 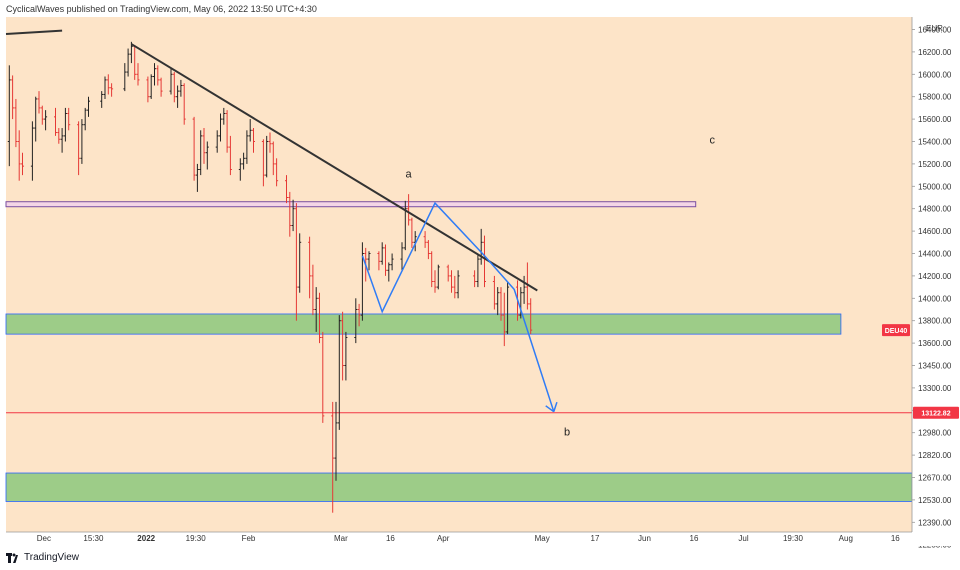 What do you see at coordinates (935, 298) in the screenshot?
I see `price-tick-label: 14000.00` at bounding box center [935, 298].